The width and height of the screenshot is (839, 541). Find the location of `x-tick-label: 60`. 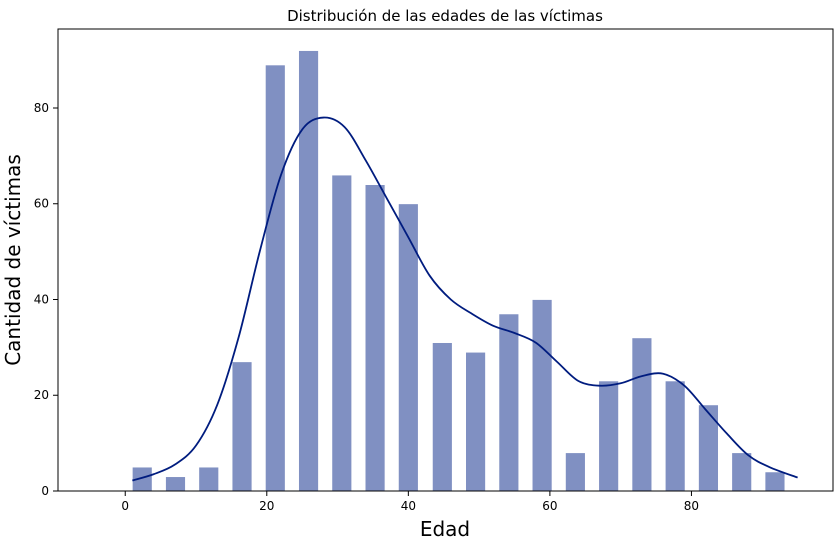

x-tick-label: 60 is located at coordinates (549, 506).